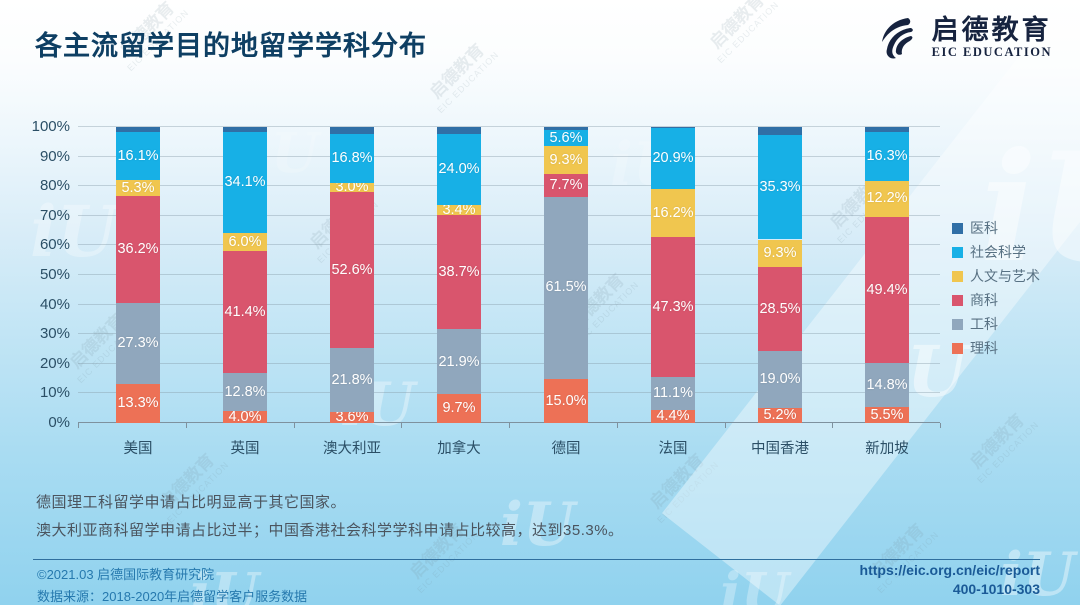 The image size is (1080, 605). I want to click on eic-logo-icon, so click(897, 38).